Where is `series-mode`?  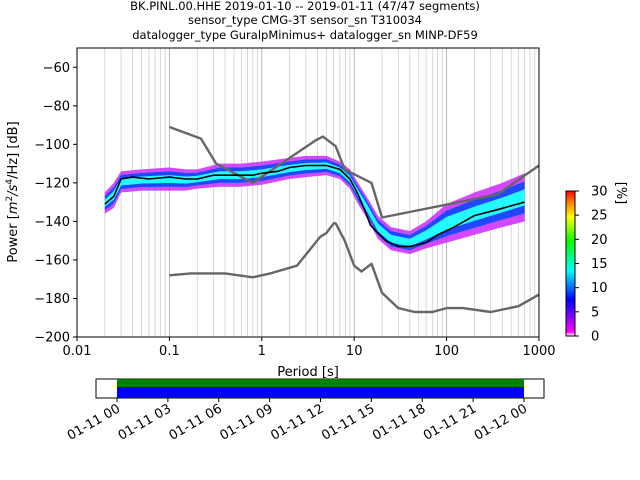
series-mode is located at coordinates (314, 206).